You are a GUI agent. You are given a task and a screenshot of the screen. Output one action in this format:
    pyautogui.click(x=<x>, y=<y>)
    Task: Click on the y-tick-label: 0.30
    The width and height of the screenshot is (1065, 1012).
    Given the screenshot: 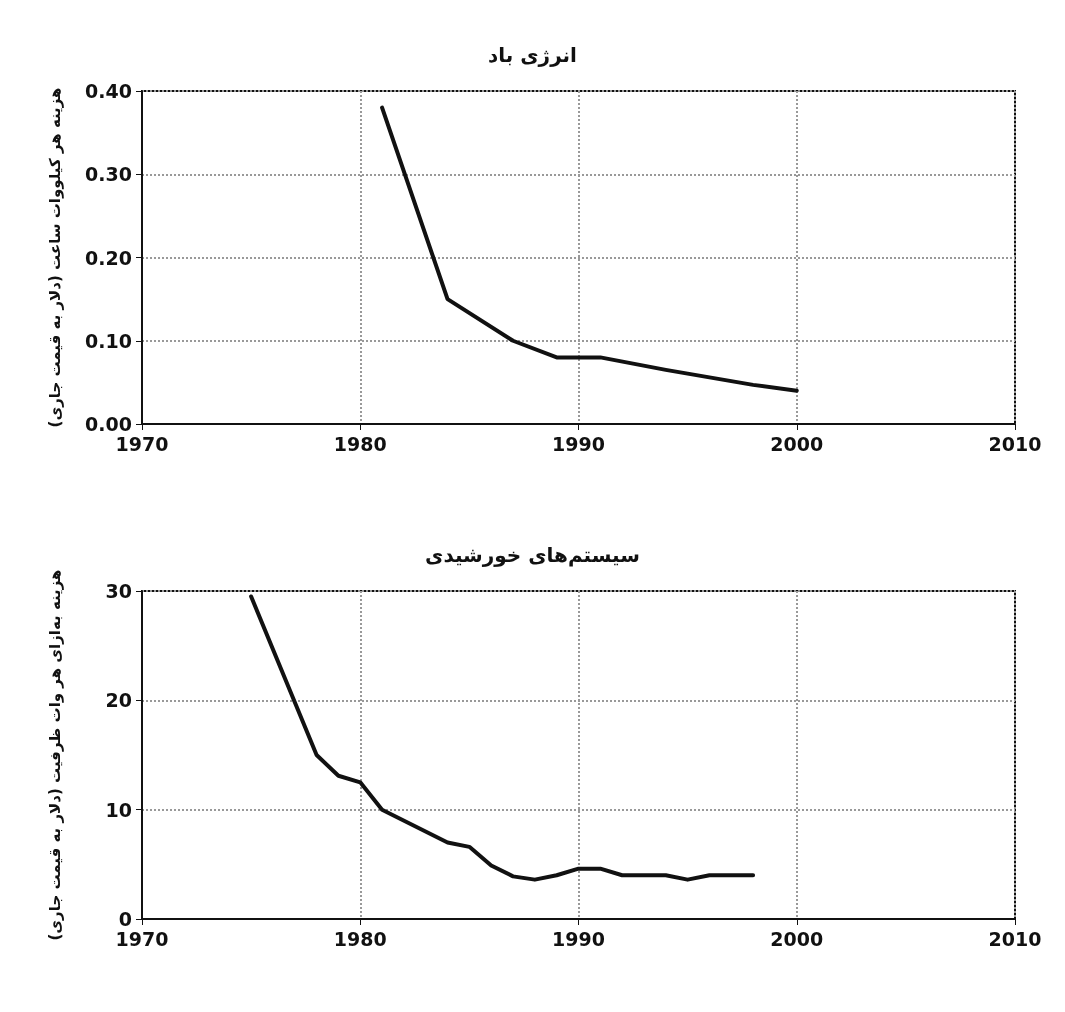 What is the action you would take?
    pyautogui.click(x=108, y=174)
    